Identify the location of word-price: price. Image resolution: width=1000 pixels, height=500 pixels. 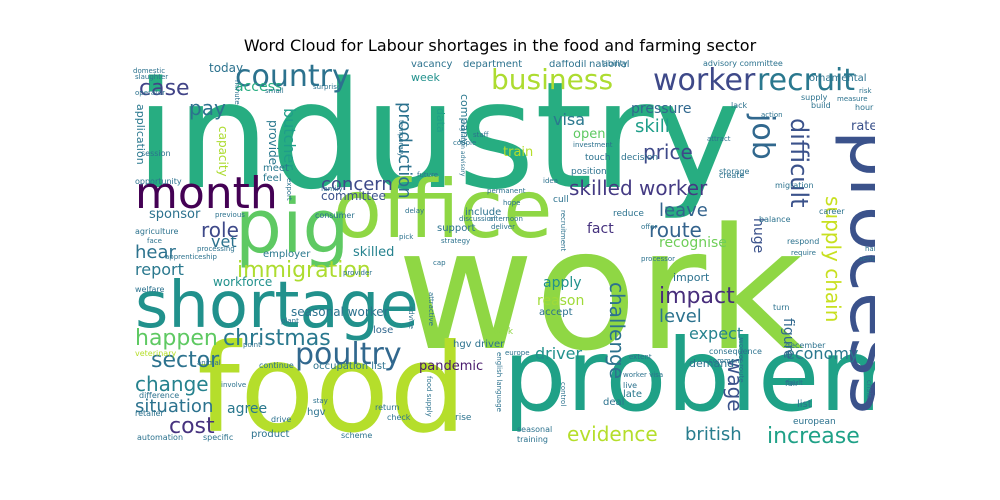
(668, 152).